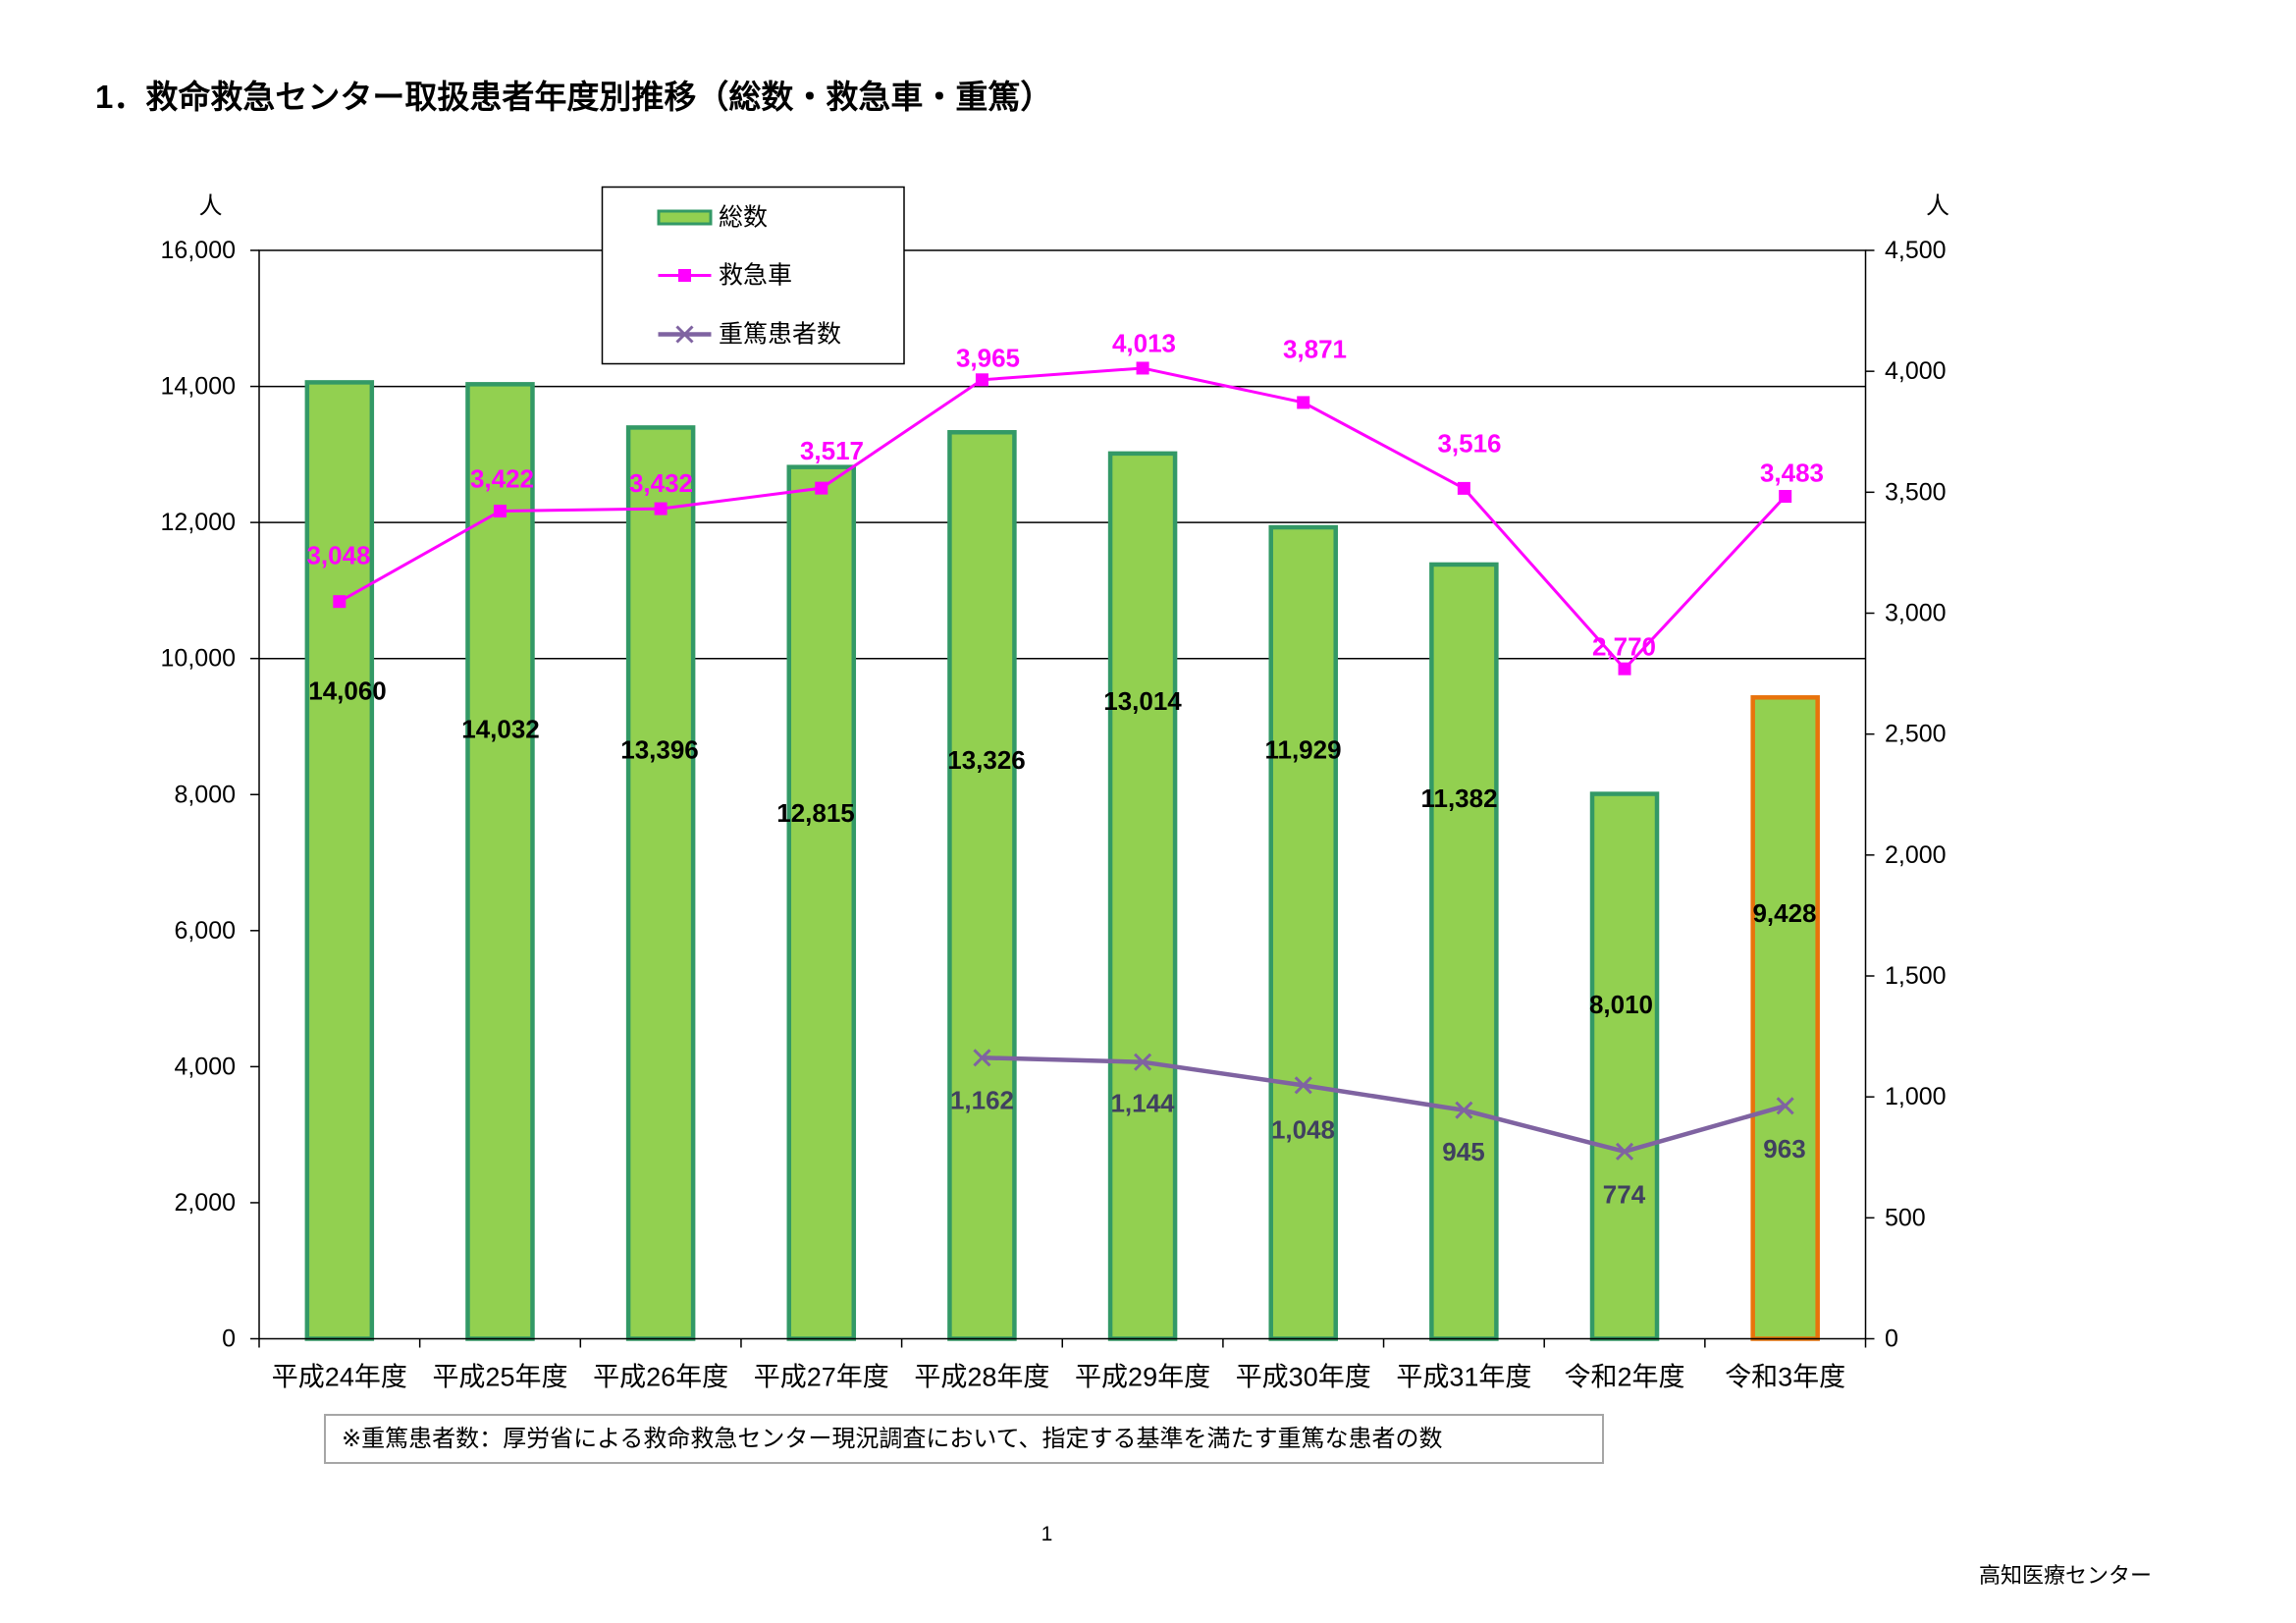 The image size is (2296, 1623). I want to click on x-category-label: 平成25年度, so click(500, 1378).